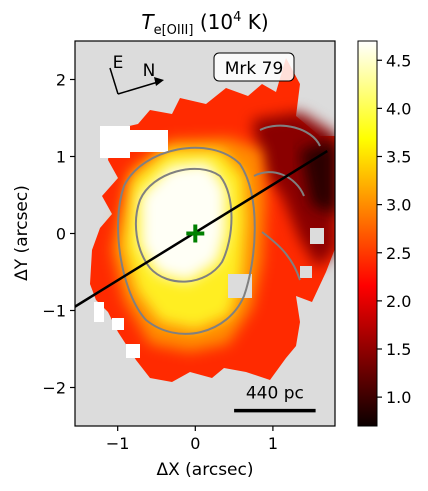  I want to click on y-tick-label: 0, so click(61, 234).